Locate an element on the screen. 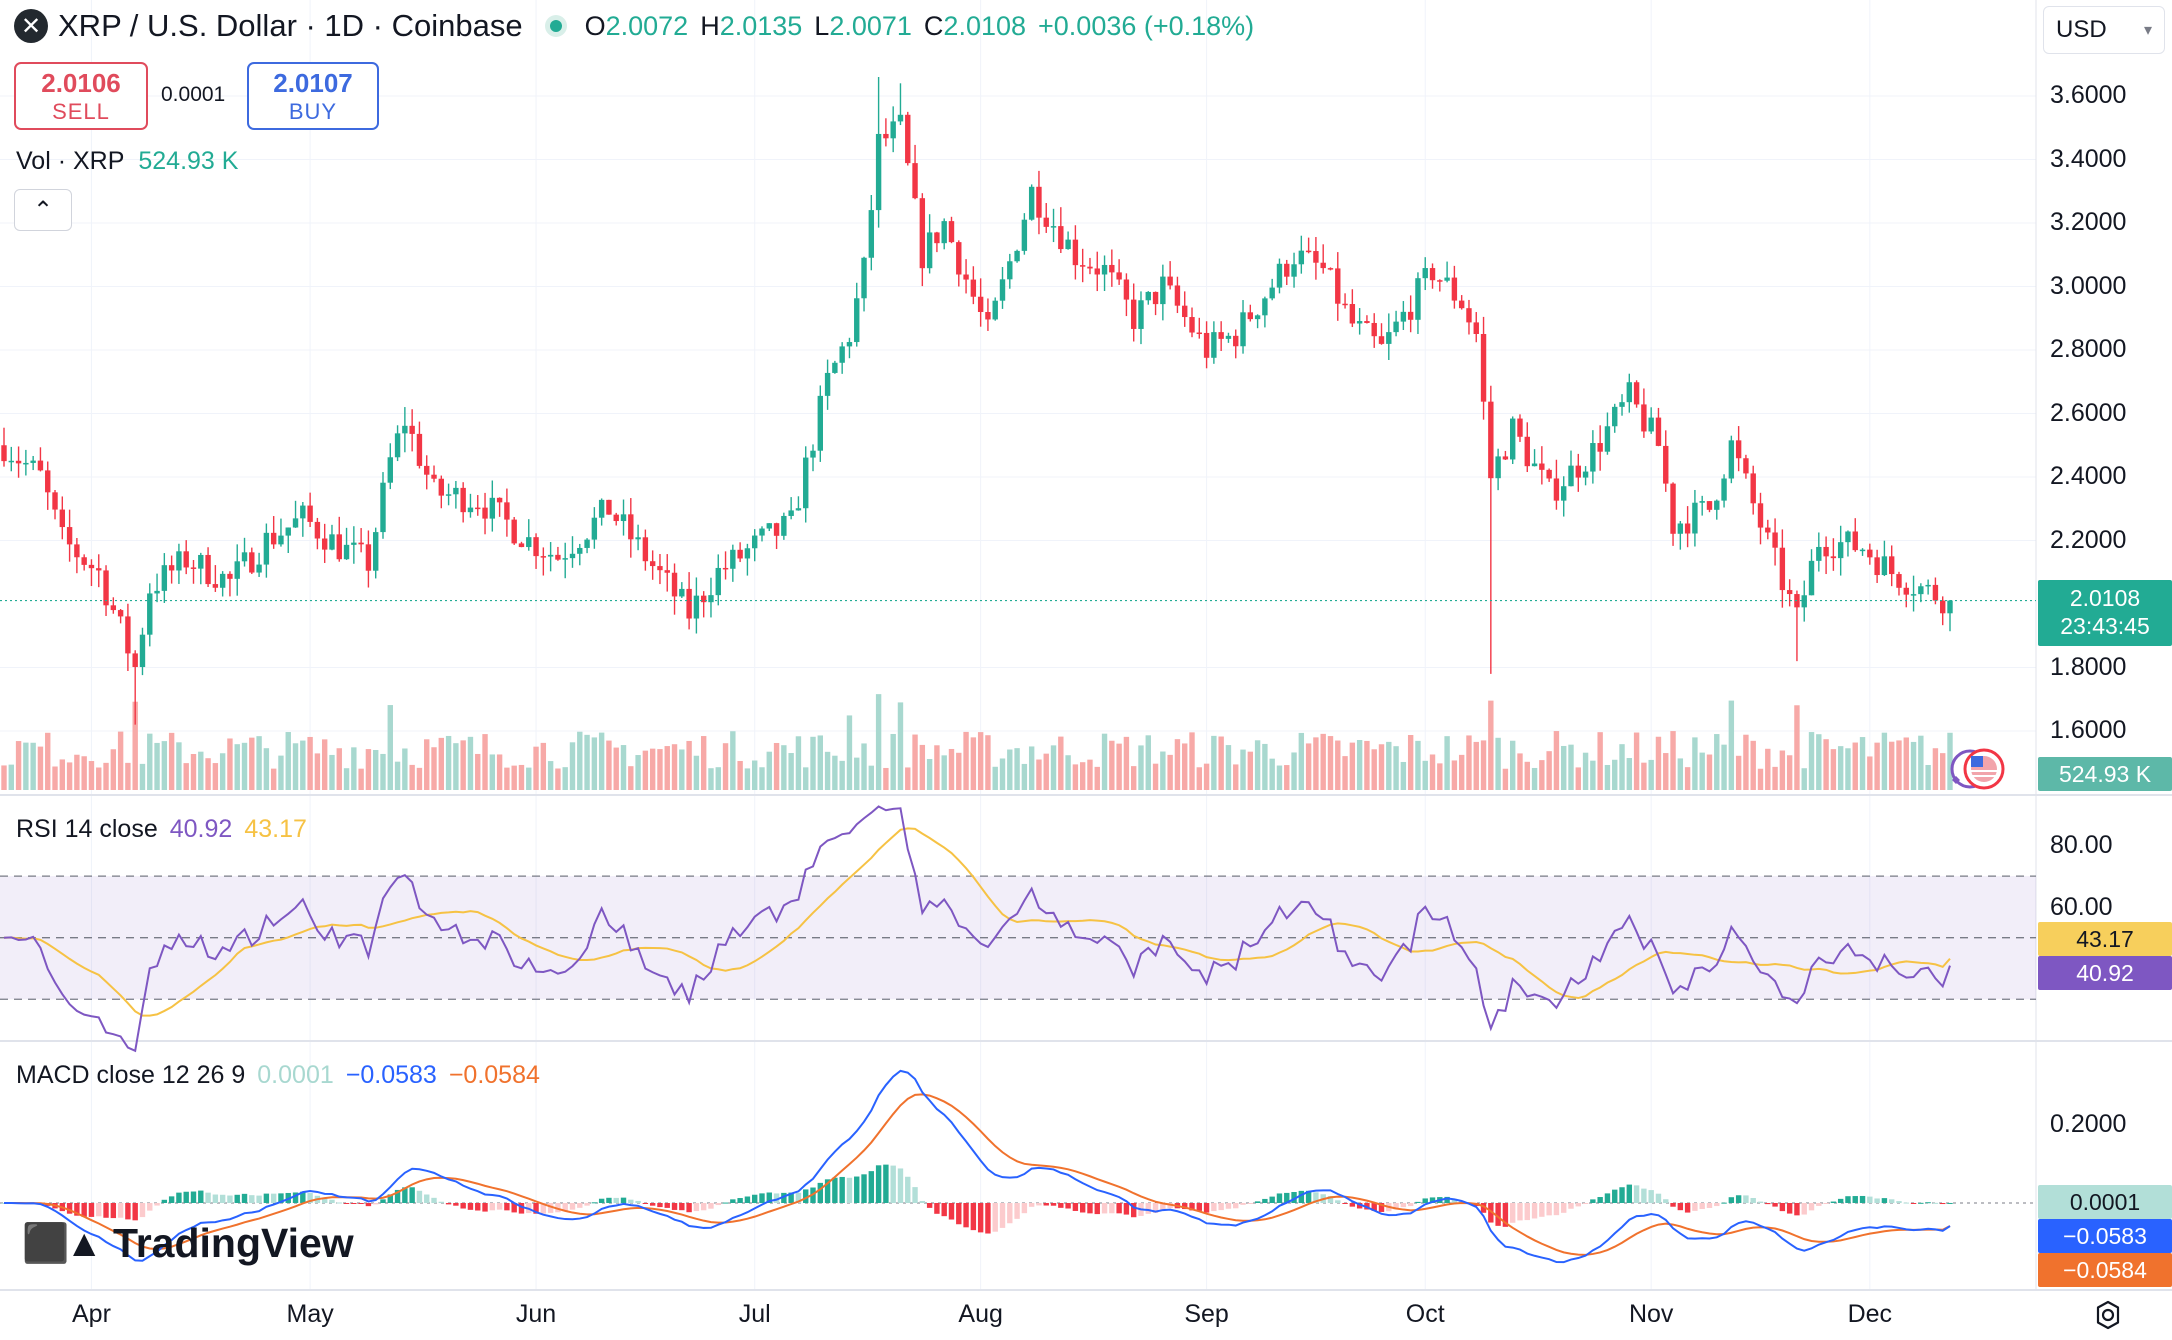 Image resolution: width=2172 pixels, height=1340 pixels. buy-button: 2.0107 BUY is located at coordinates (313, 96).